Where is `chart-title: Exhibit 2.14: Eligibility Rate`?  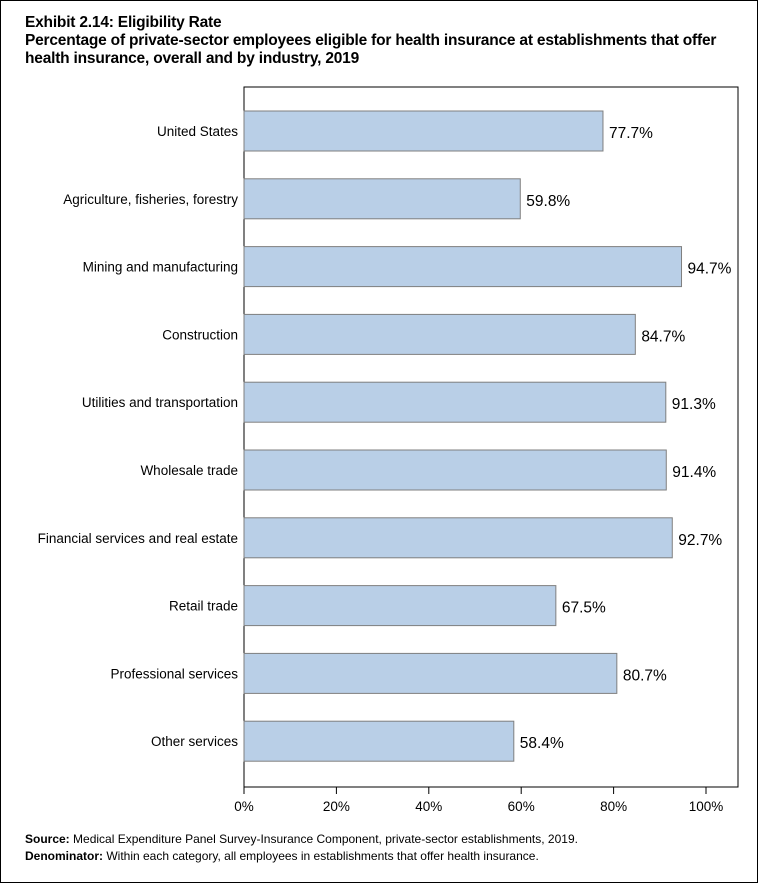
chart-title: Exhibit 2.14: Eligibility Rate is located at coordinates (123, 22).